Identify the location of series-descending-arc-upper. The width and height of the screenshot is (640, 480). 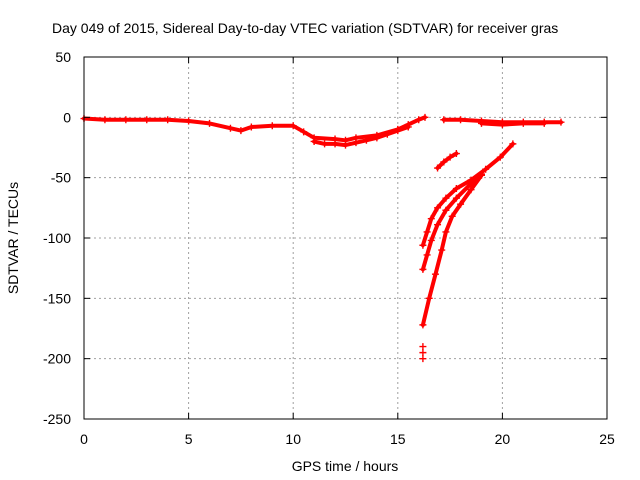
(468, 194).